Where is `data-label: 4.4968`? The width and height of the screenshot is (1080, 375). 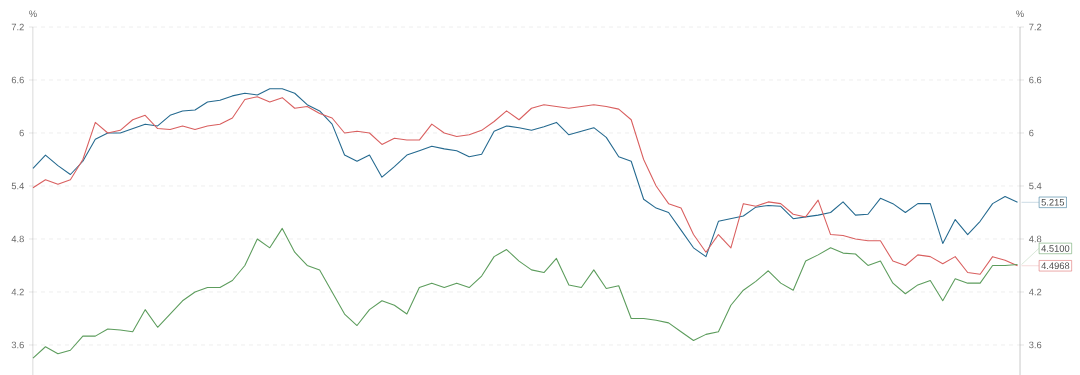
data-label: 4.4968 is located at coordinates (1055, 266).